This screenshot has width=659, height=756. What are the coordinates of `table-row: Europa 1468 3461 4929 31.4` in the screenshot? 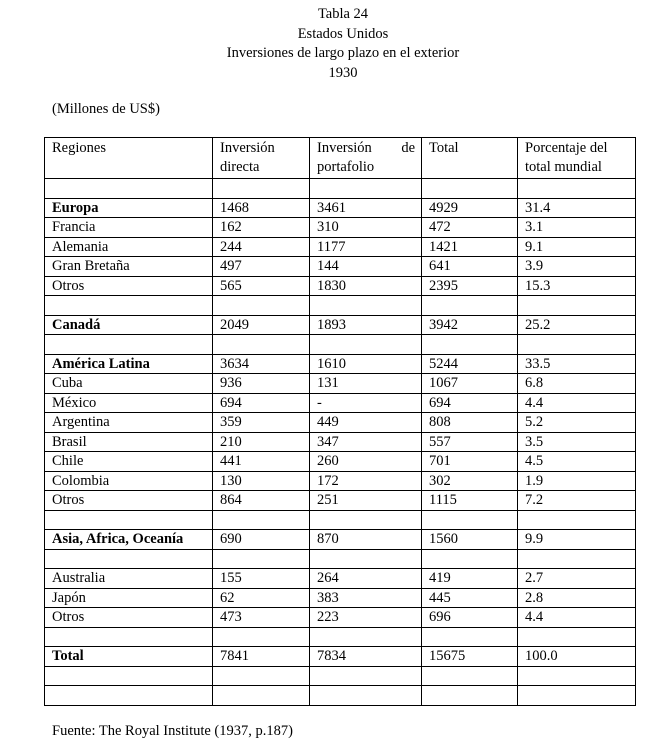 It's located at (340, 207).